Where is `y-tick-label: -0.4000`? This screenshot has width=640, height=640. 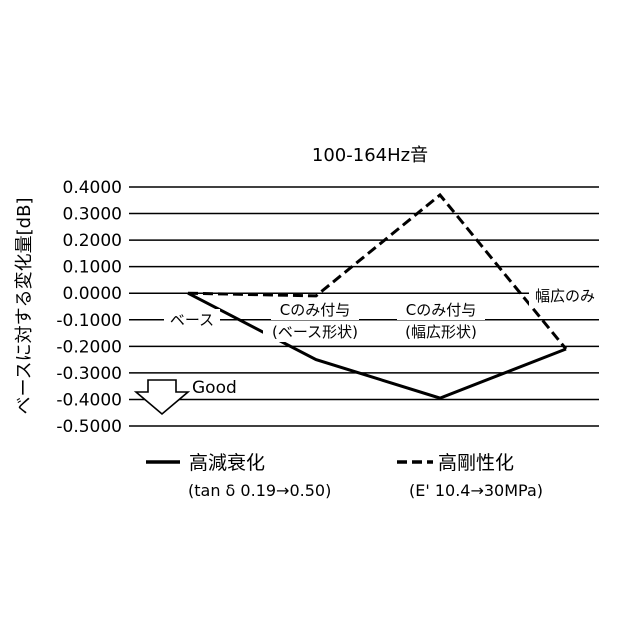
y-tick-label: -0.4000 is located at coordinates (89, 400).